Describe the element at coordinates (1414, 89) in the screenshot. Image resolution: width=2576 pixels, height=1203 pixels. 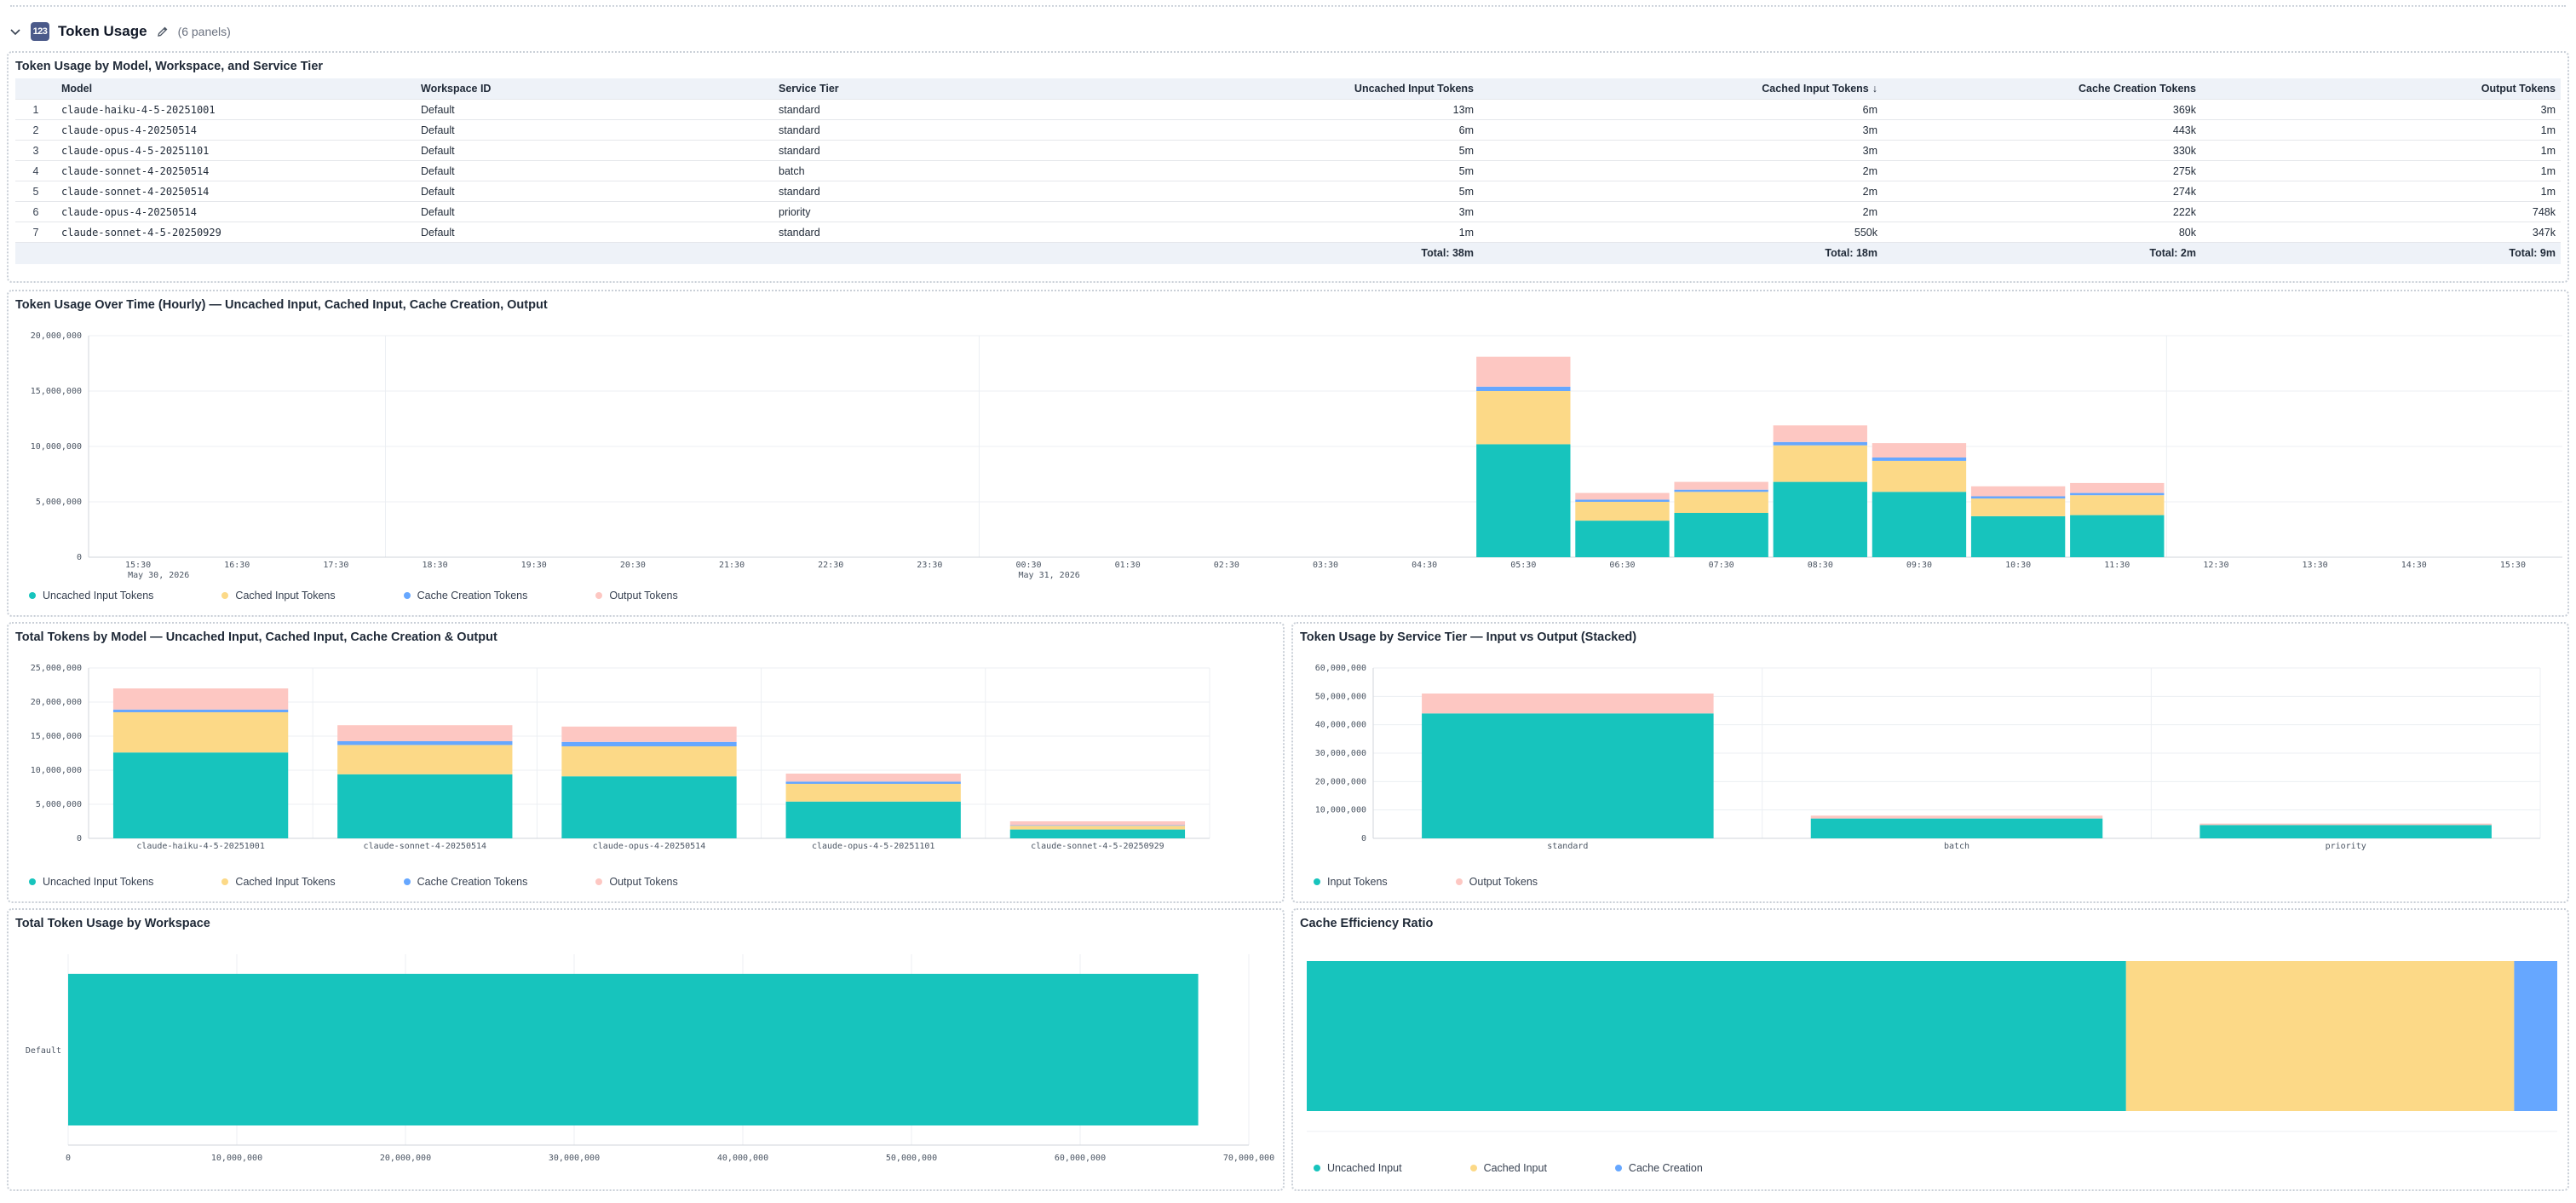
I see `header-uncached: Uncached Input Tokens` at that location.